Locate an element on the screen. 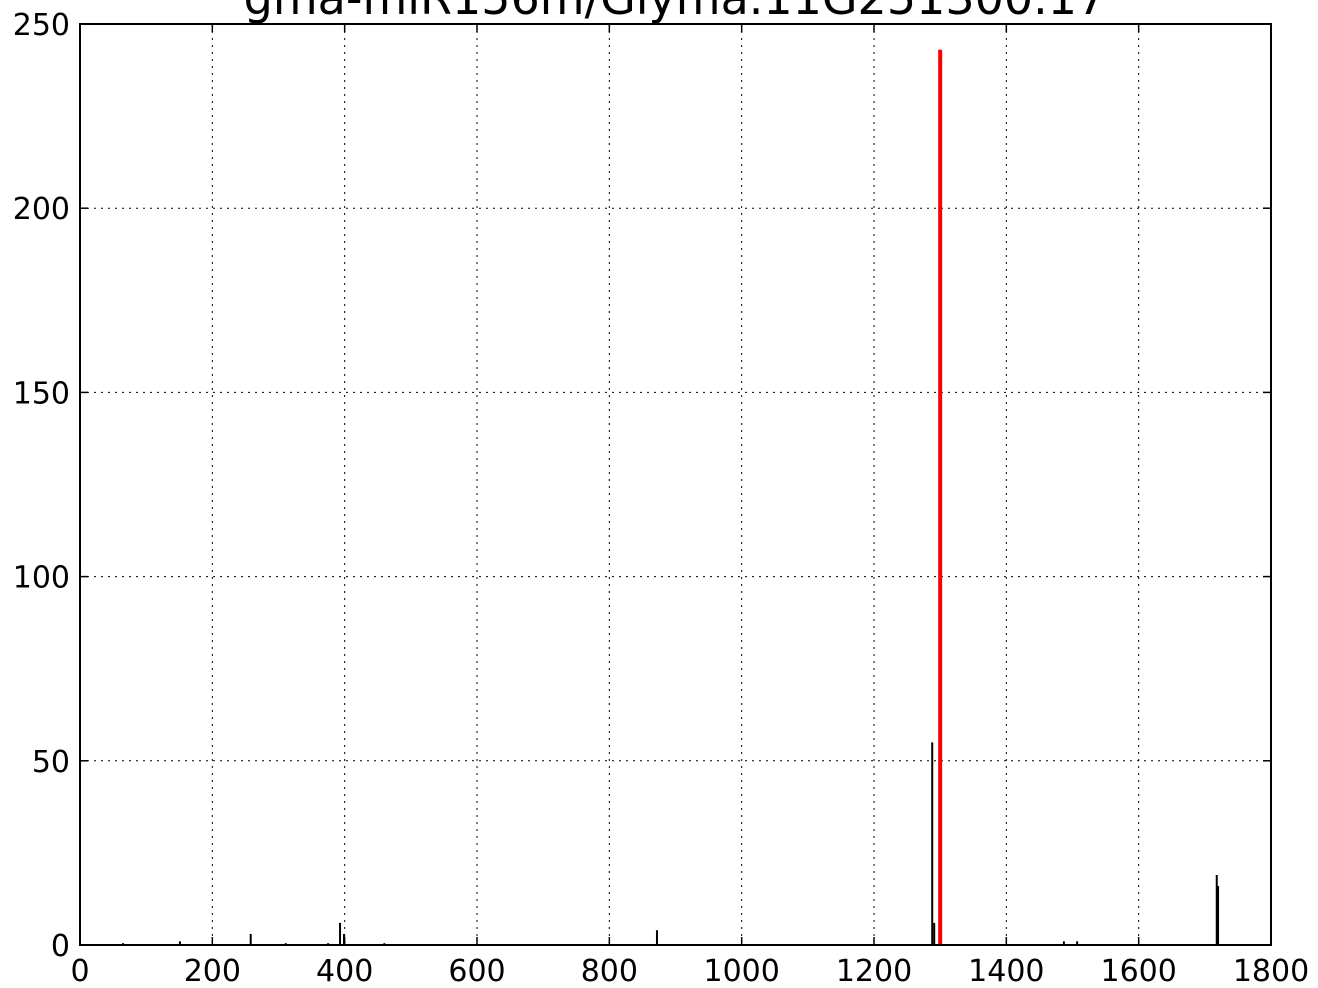 This screenshot has height=988, width=1318. chart-title: gma-miR156m/Glyma.11G251300.17 is located at coordinates (675, 12).